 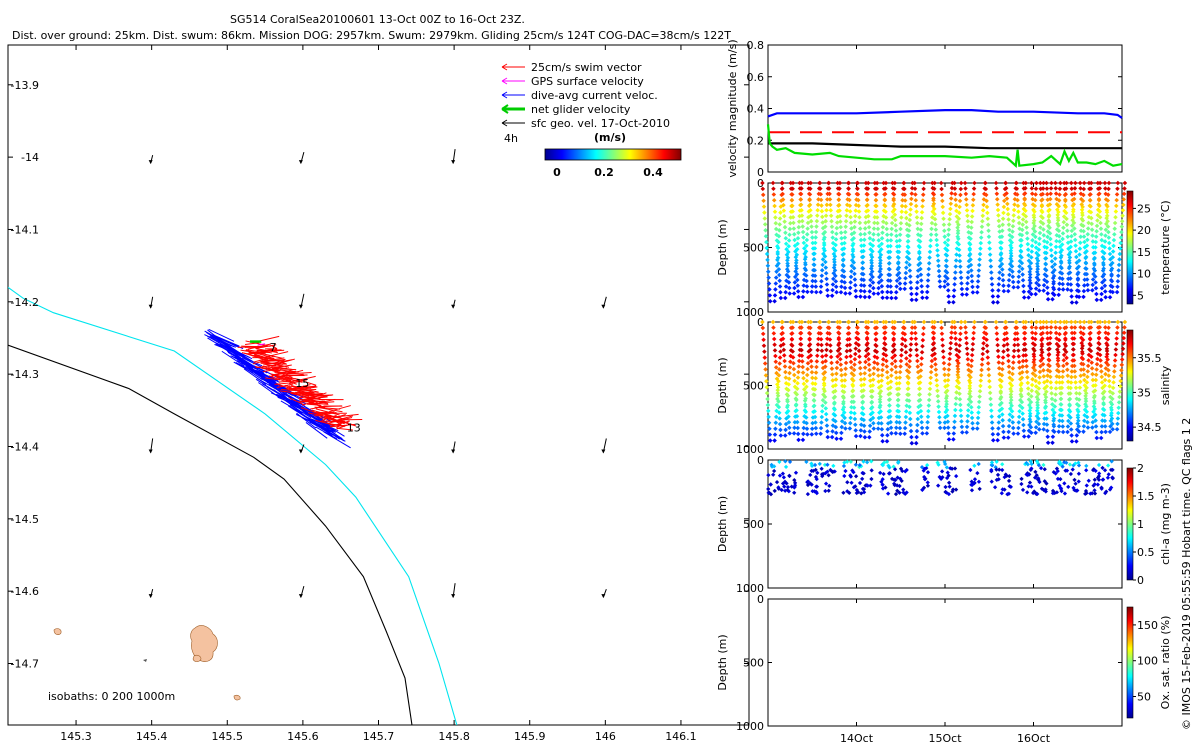 I want to click on colorbar-tick-label: 10, so click(x=1144, y=274).